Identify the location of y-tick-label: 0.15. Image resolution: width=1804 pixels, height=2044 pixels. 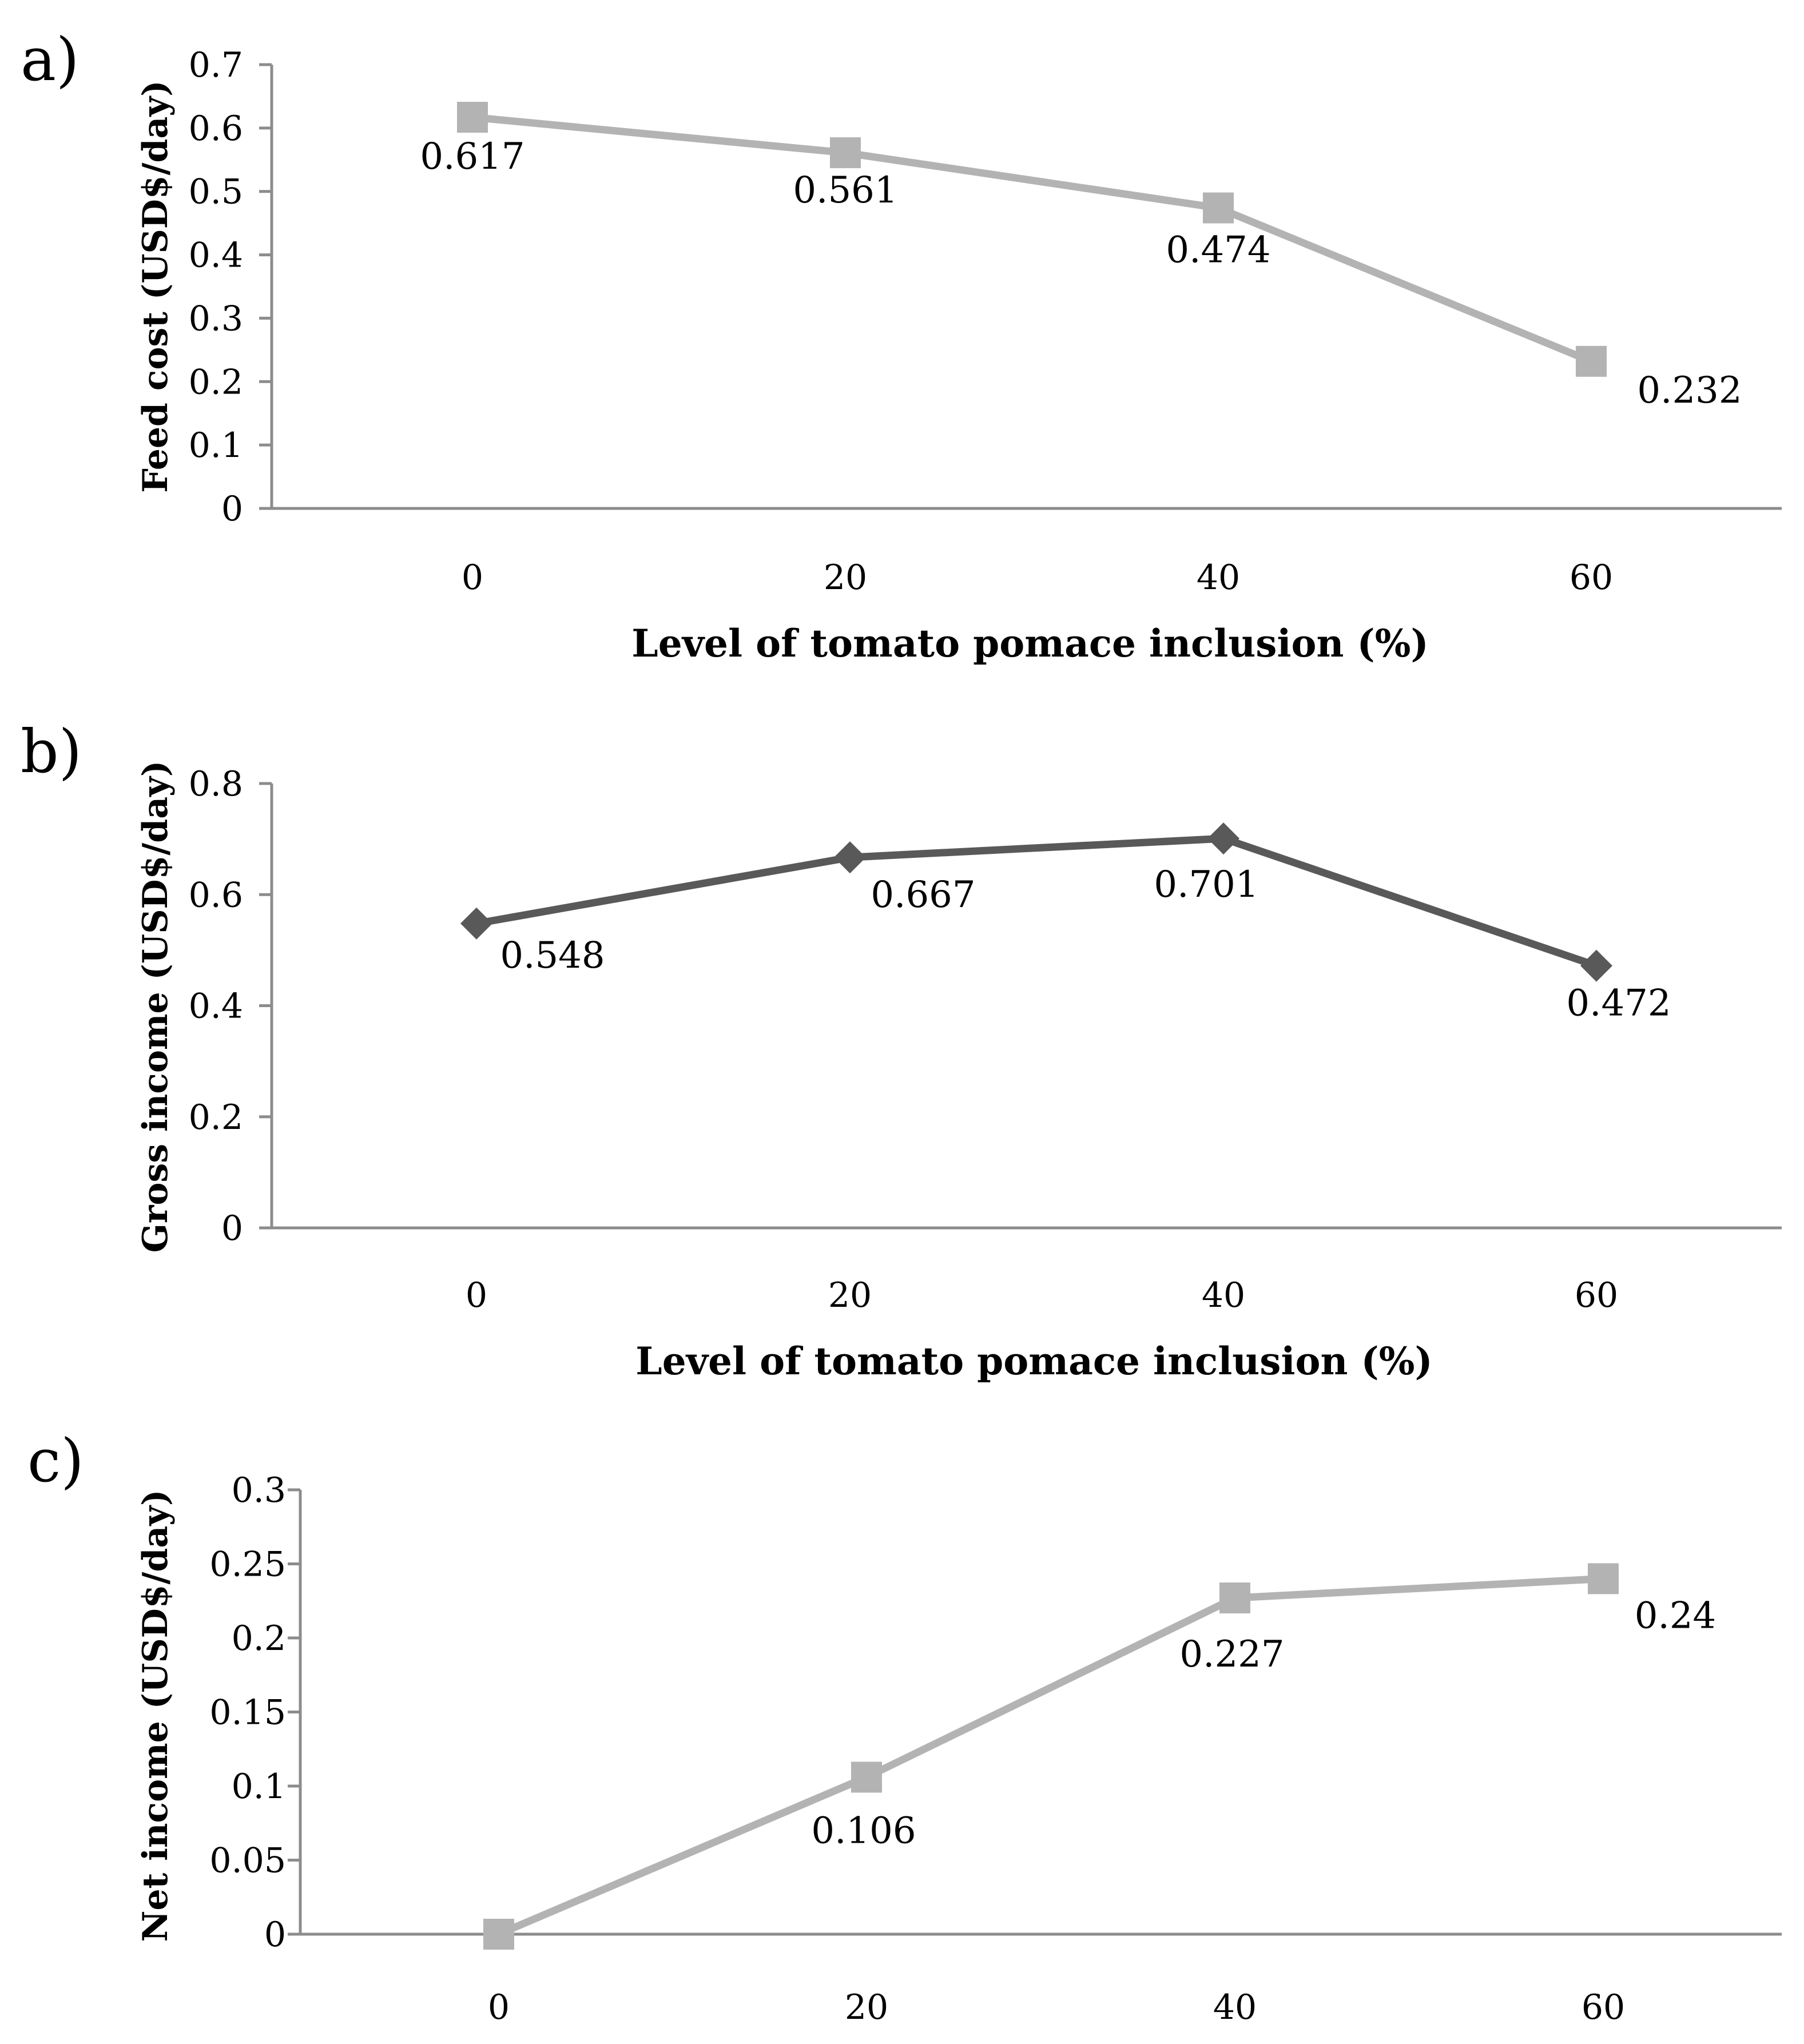
(247, 1713).